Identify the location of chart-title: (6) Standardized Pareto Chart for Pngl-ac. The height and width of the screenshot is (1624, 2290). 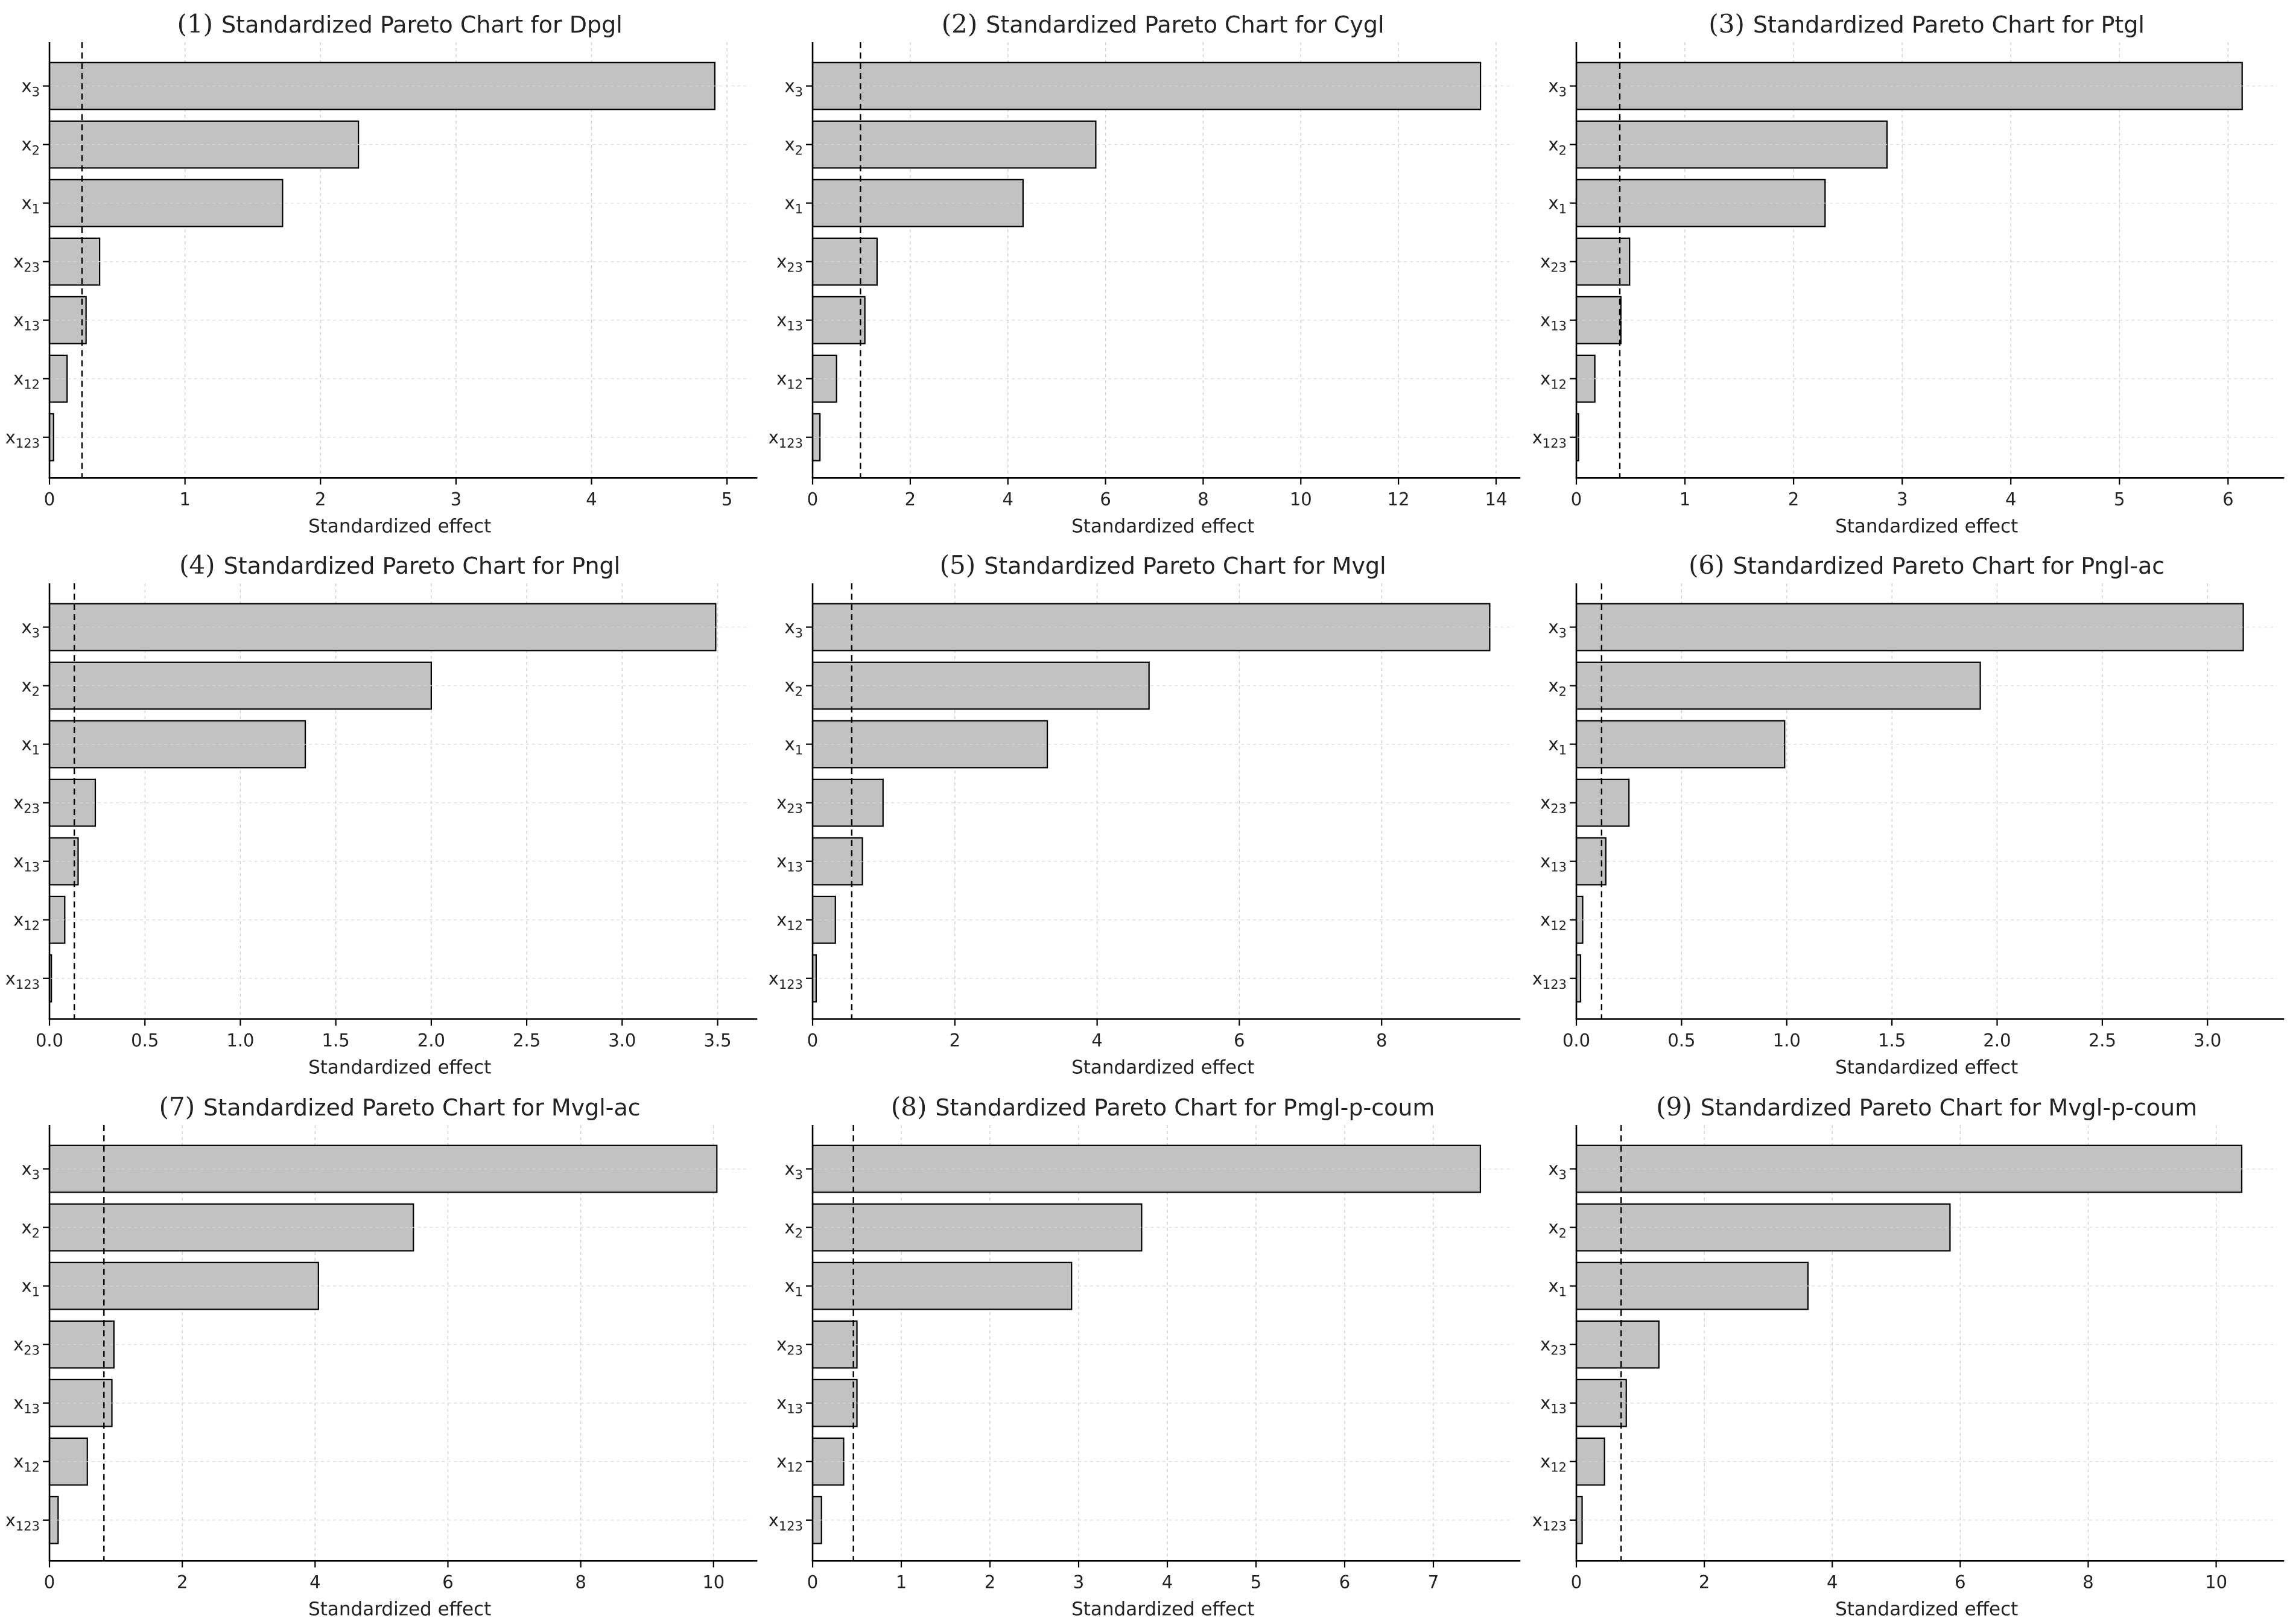
(1927, 565).